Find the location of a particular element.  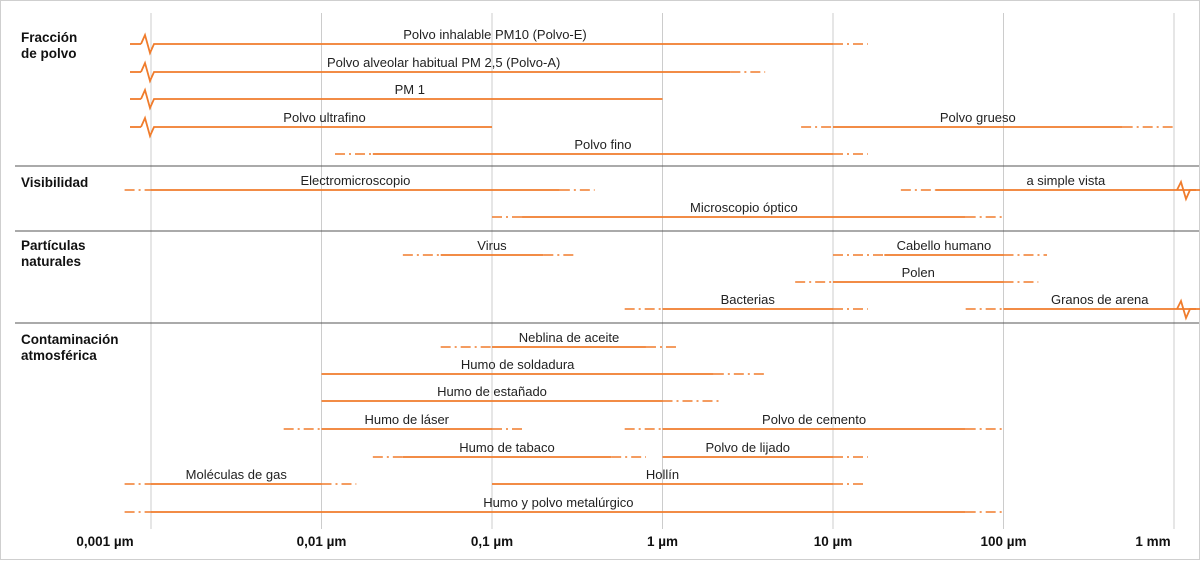

x-tick-label: 1 µm is located at coordinates (662, 541).